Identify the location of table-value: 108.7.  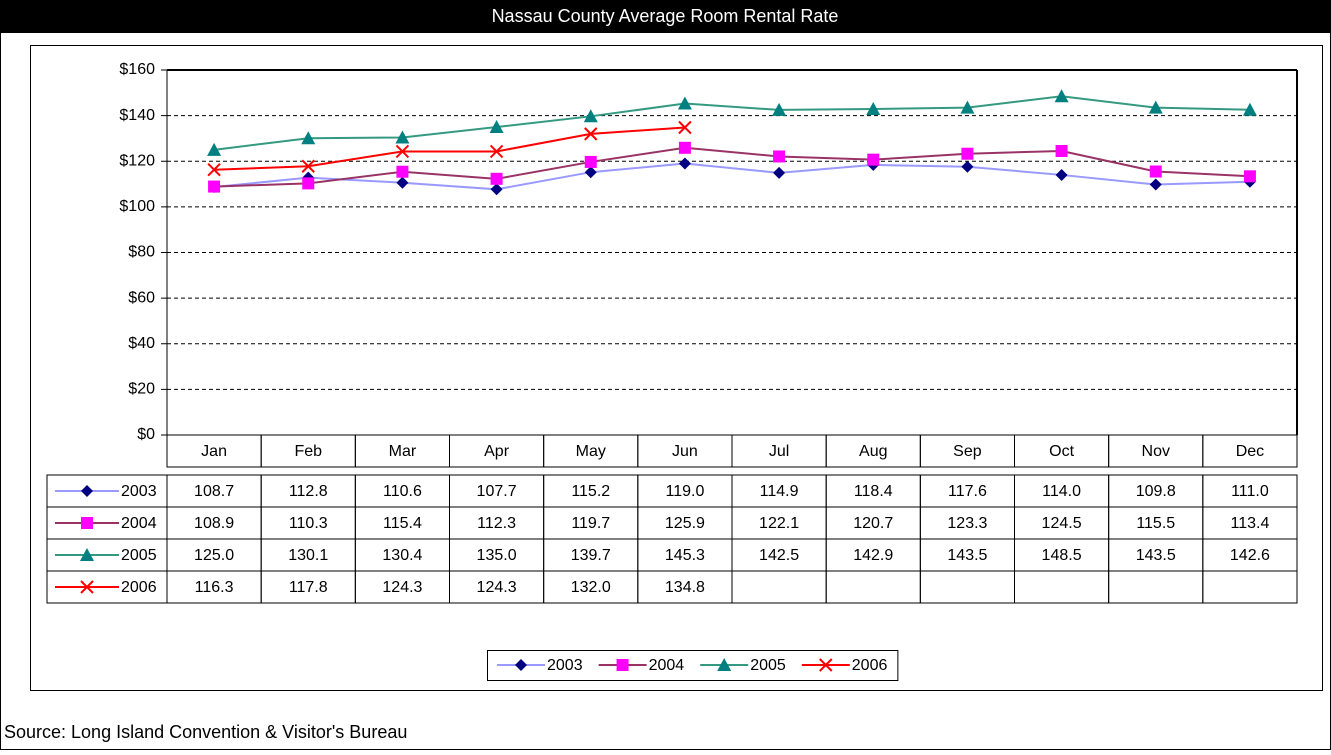
(214, 491).